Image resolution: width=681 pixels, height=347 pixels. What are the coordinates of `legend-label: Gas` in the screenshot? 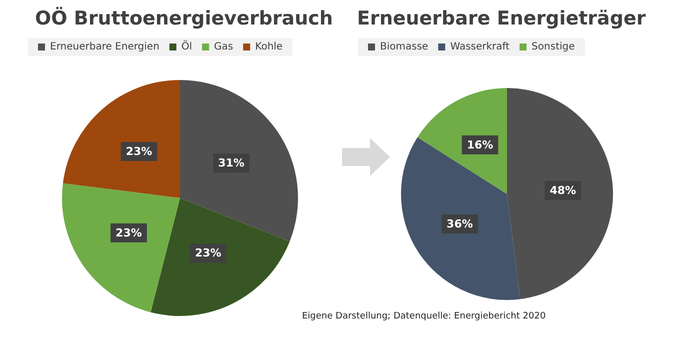 It's located at (224, 47).